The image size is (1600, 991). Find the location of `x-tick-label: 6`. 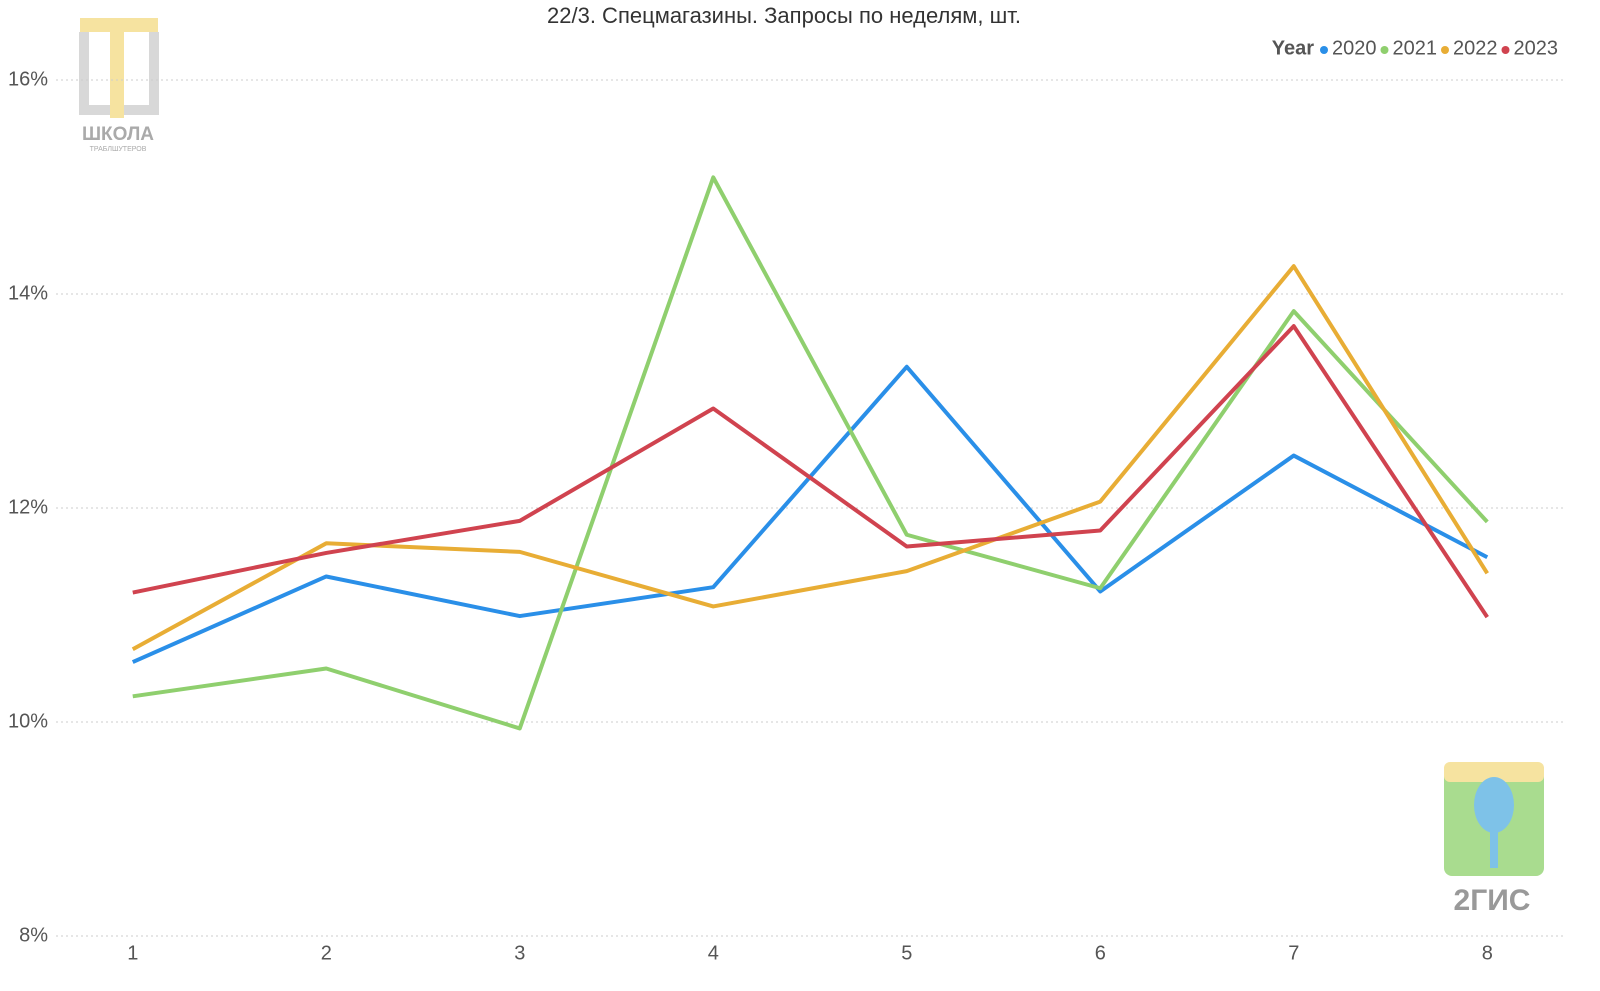

x-tick-label: 6 is located at coordinates (1100, 953).